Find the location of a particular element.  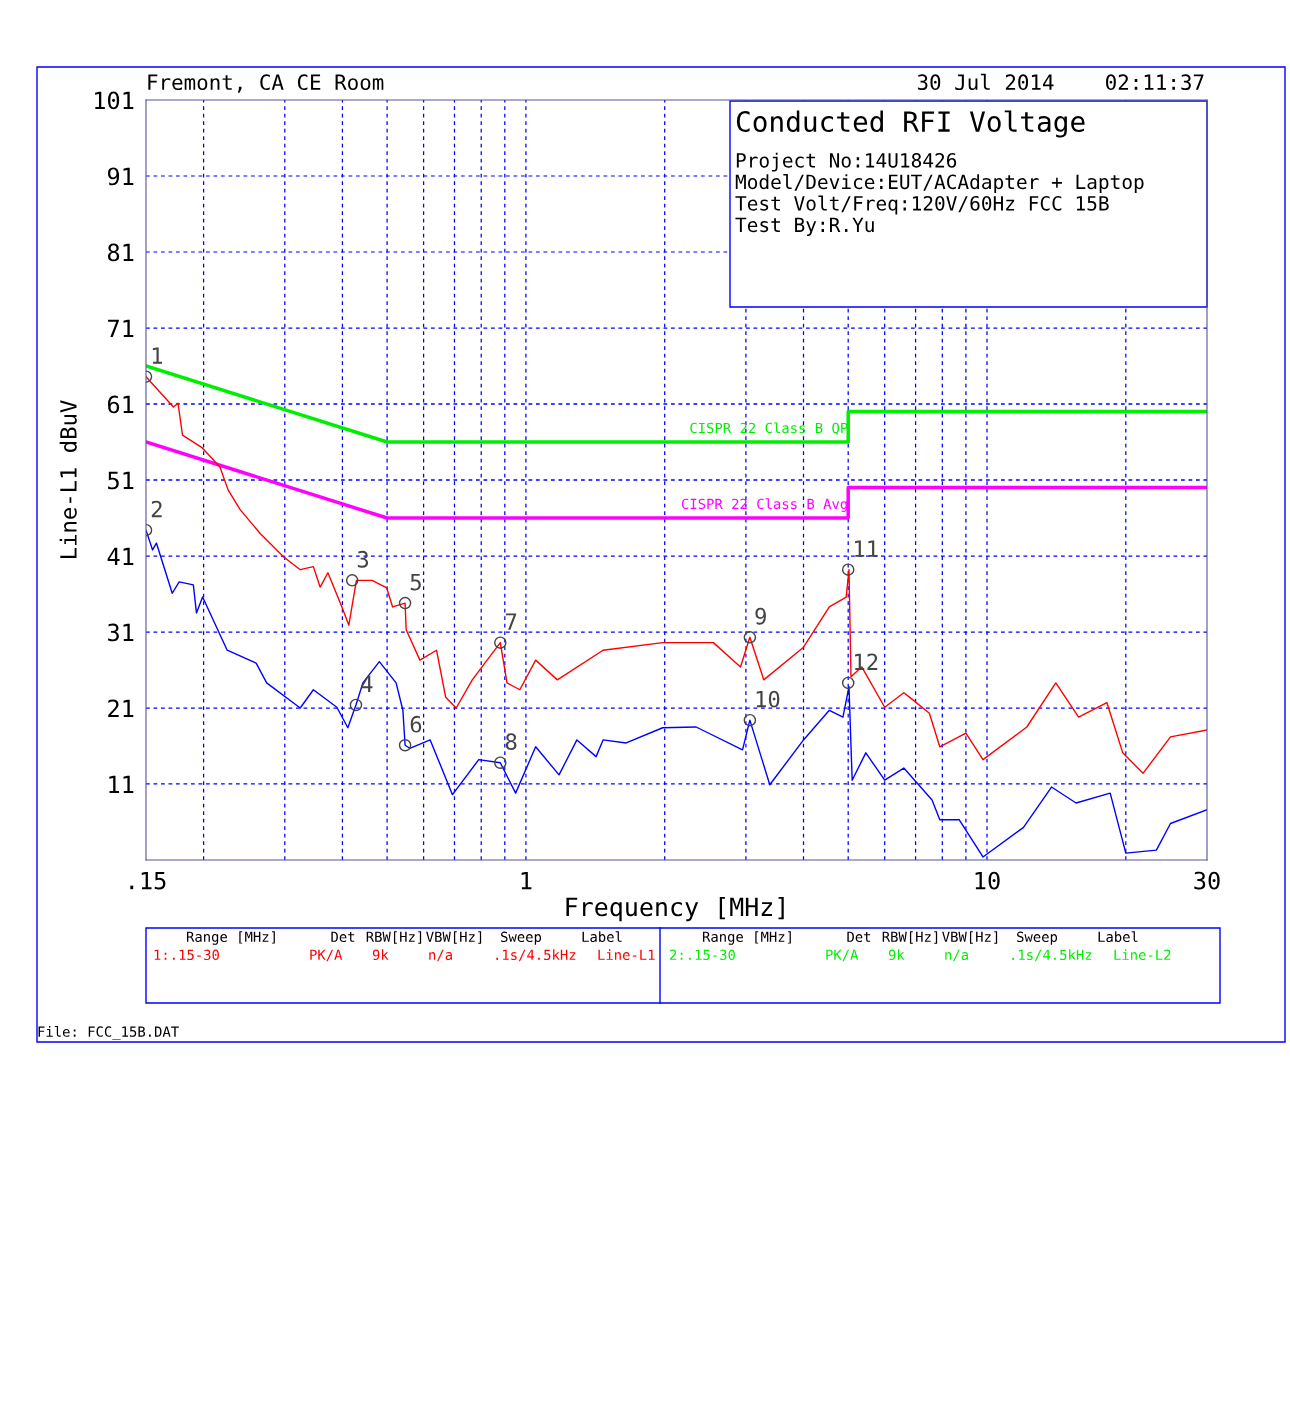

annotation: 8 is located at coordinates (511, 742).